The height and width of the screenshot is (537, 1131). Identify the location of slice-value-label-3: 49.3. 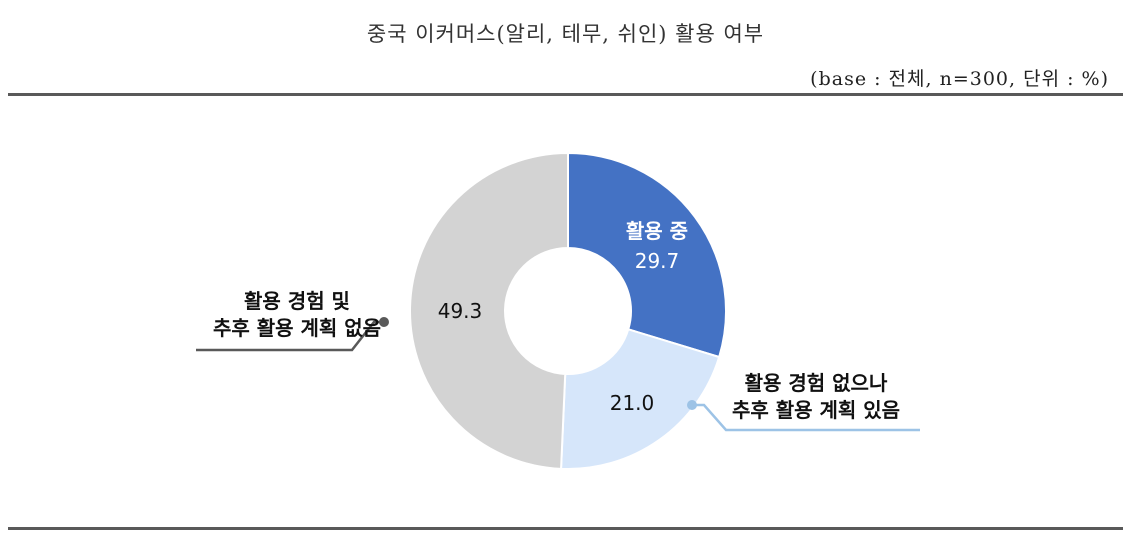
(460, 311).